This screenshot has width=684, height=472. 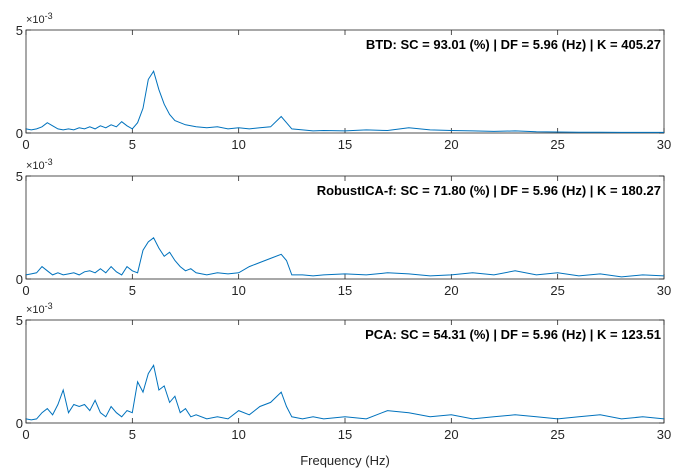 What do you see at coordinates (345, 460) in the screenshot?
I see `x-axis-label: Frequency (Hz)` at bounding box center [345, 460].